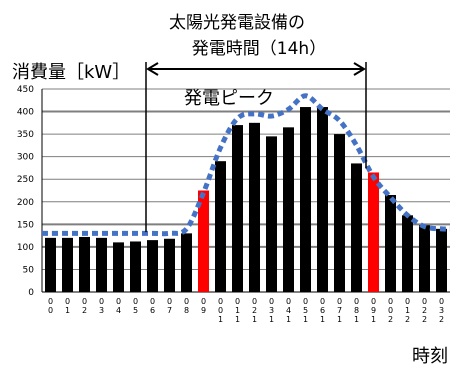  What do you see at coordinates (407, 253) in the screenshot?
I see `bar-21:00` at bounding box center [407, 253].